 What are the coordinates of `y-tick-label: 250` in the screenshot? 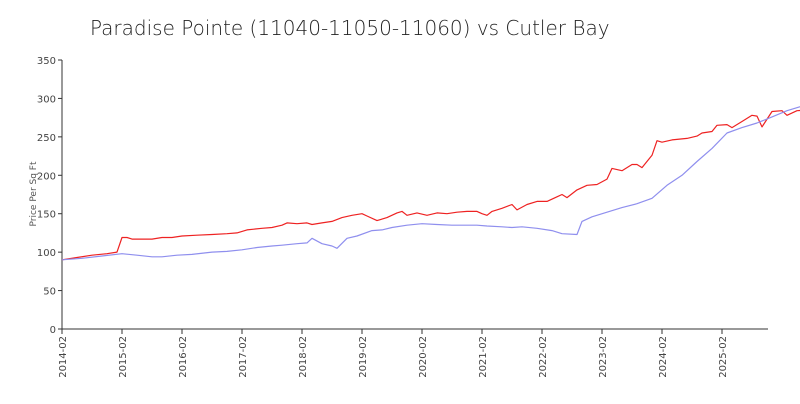 It's located at (46, 138).